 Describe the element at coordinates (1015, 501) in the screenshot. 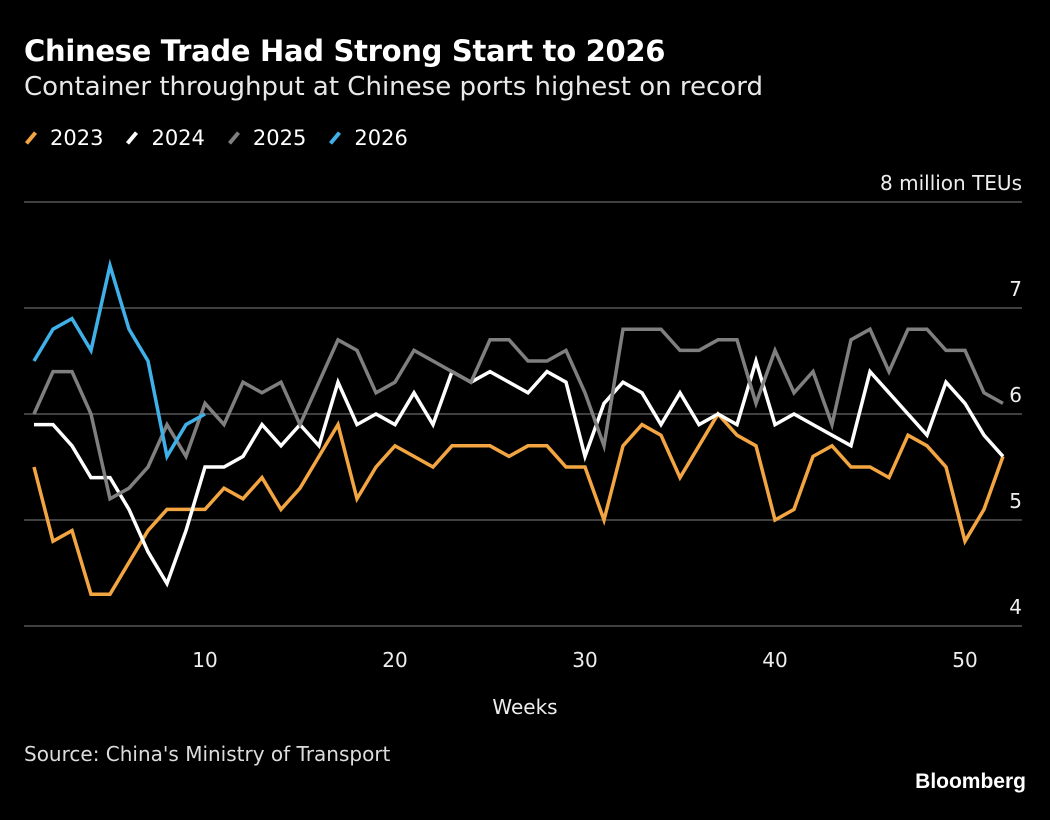

I see `y-tick-label: 5` at that location.